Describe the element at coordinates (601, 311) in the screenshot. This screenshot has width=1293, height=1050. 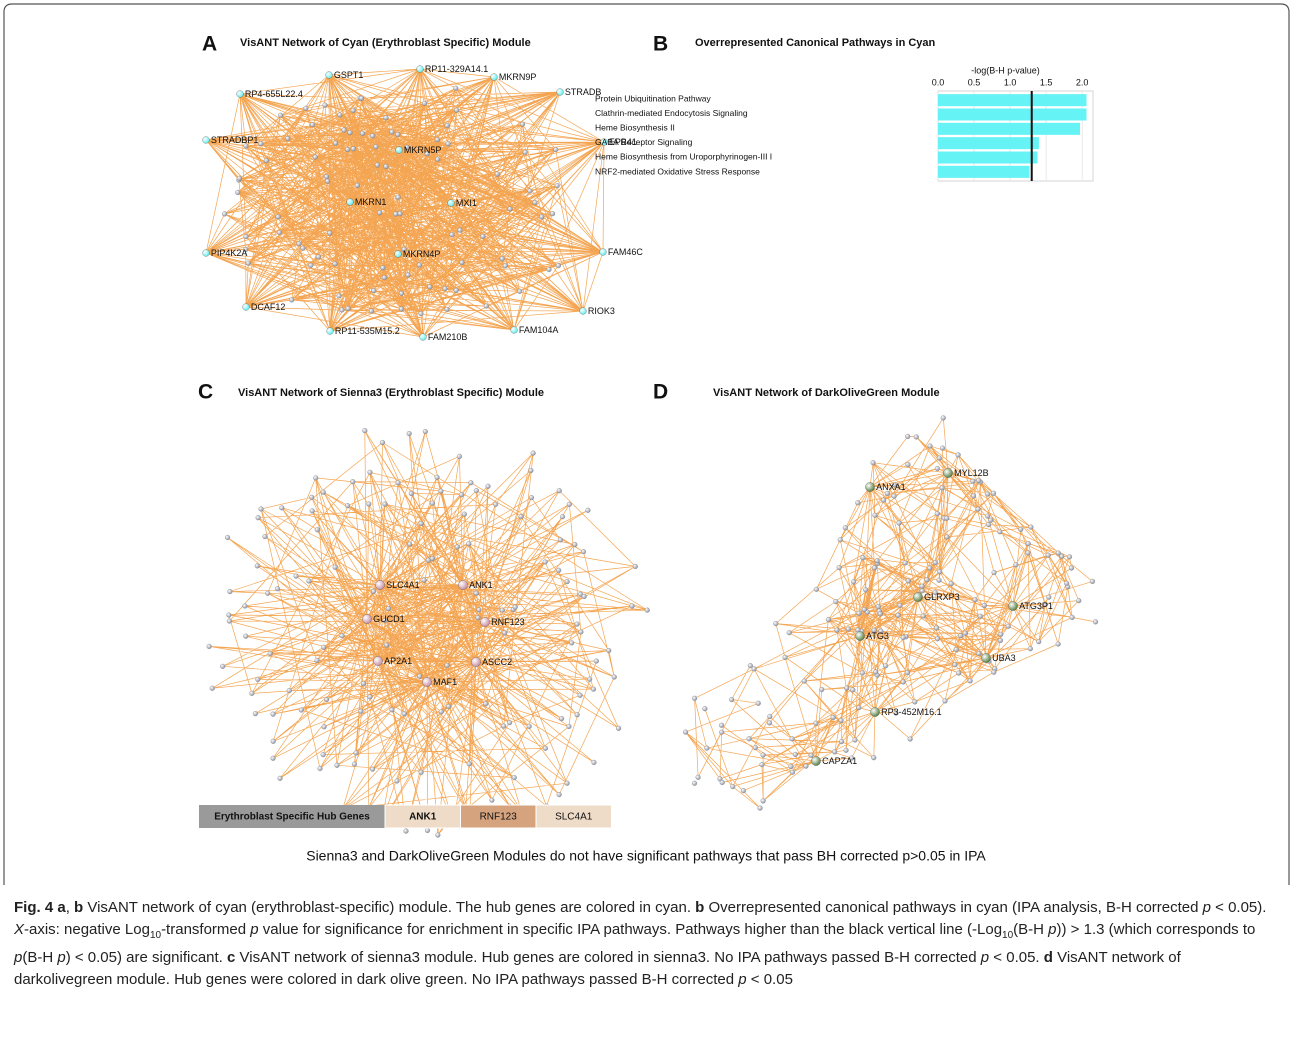
I see `hub-label: RIOK3` at that location.